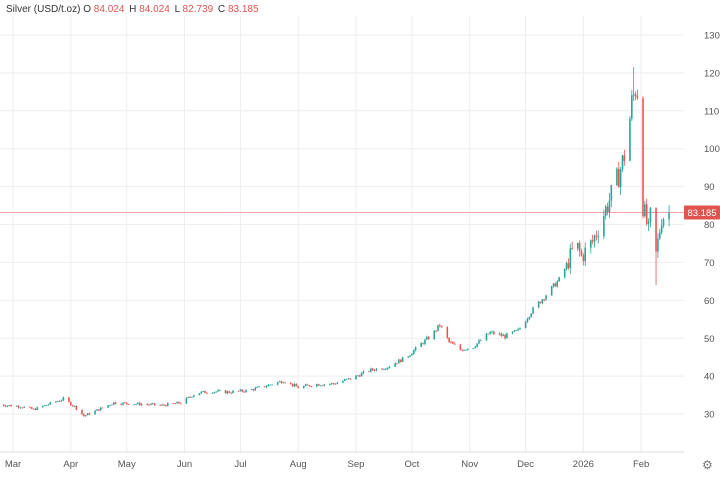  I want to click on x-tick-label: Jun, so click(184, 464).